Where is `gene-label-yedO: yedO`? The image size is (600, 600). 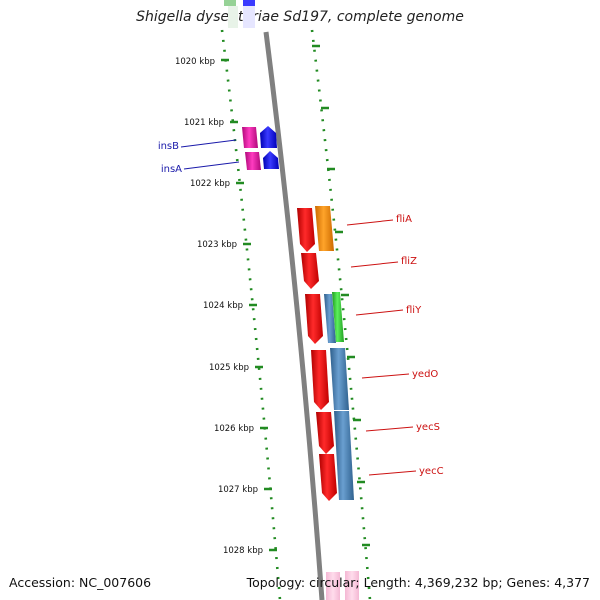
gene-label-yedO: yedO is located at coordinates (425, 374).